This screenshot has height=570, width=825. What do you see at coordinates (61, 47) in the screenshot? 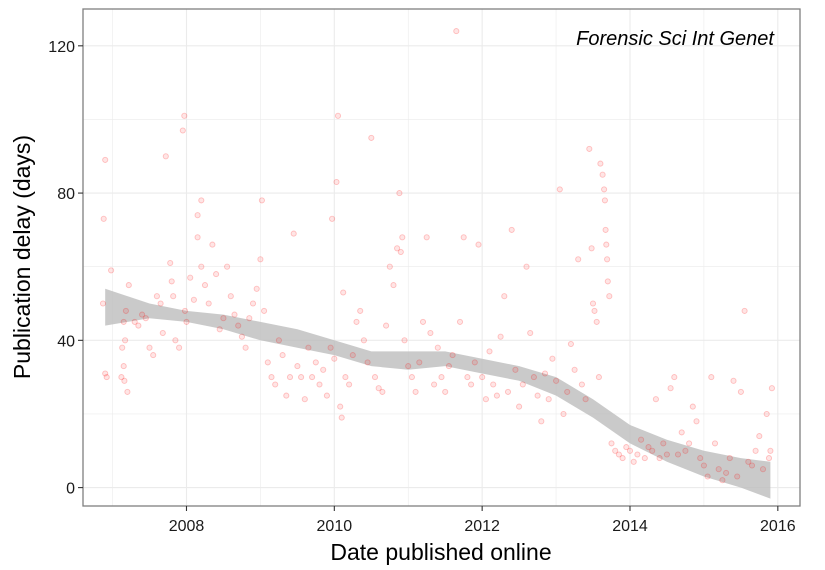
I see `y-tick-label: 120` at bounding box center [61, 47].